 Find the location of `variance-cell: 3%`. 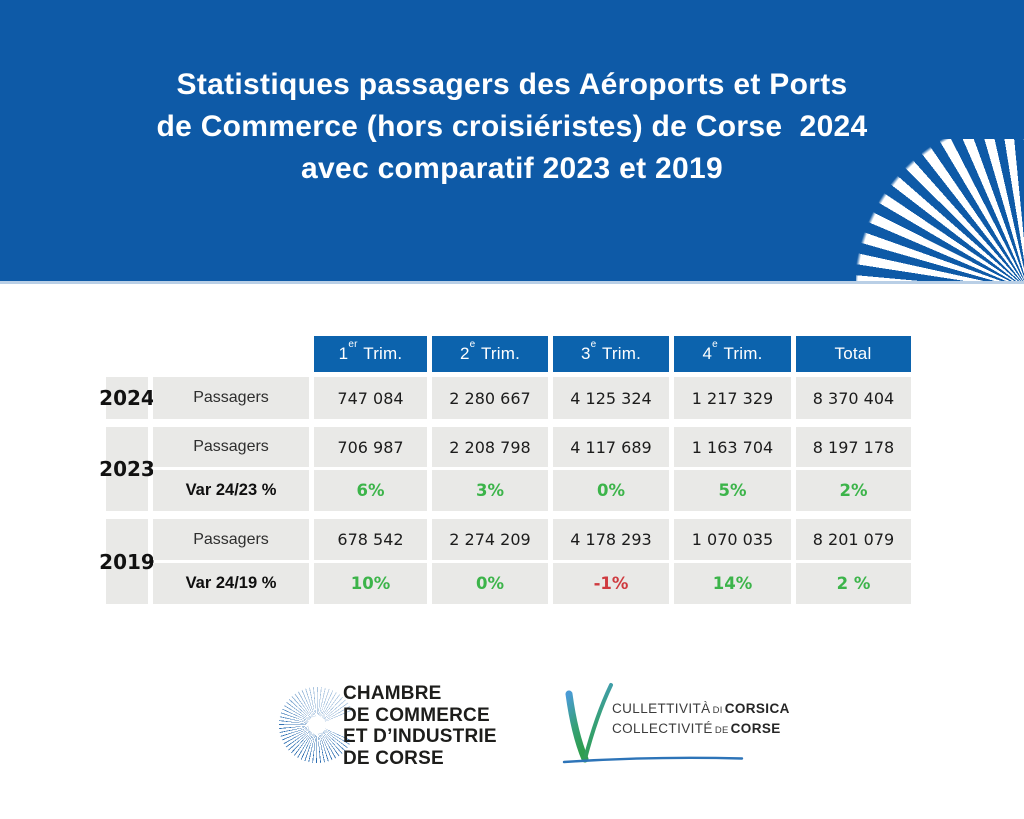

variance-cell: 3% is located at coordinates (490, 490).